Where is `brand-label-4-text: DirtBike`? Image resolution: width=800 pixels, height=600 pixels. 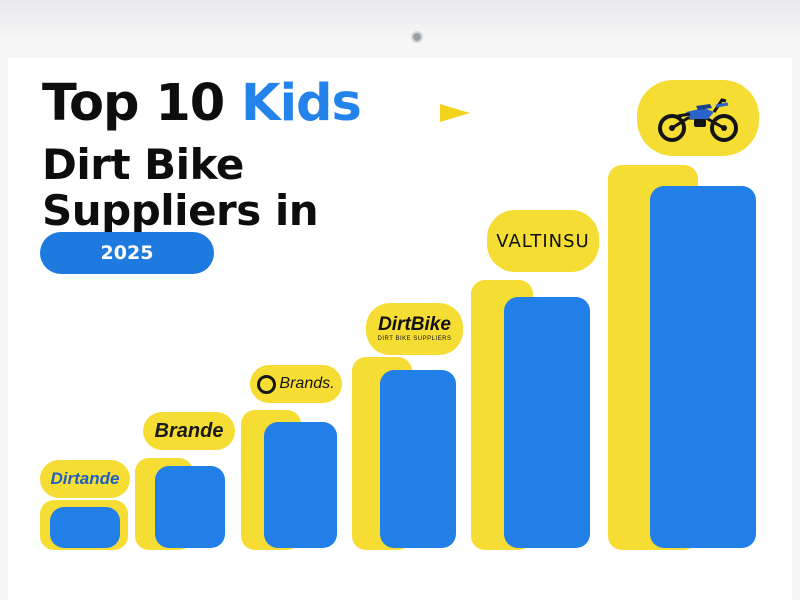 brand-label-4-text: DirtBike is located at coordinates (414, 324).